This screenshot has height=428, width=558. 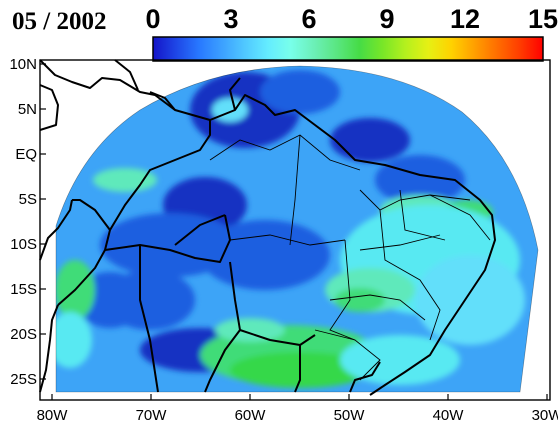 What do you see at coordinates (351, 19) in the screenshot?
I see `colorbar-tick-labels: 0 3 6 9 12 15` at bounding box center [351, 19].